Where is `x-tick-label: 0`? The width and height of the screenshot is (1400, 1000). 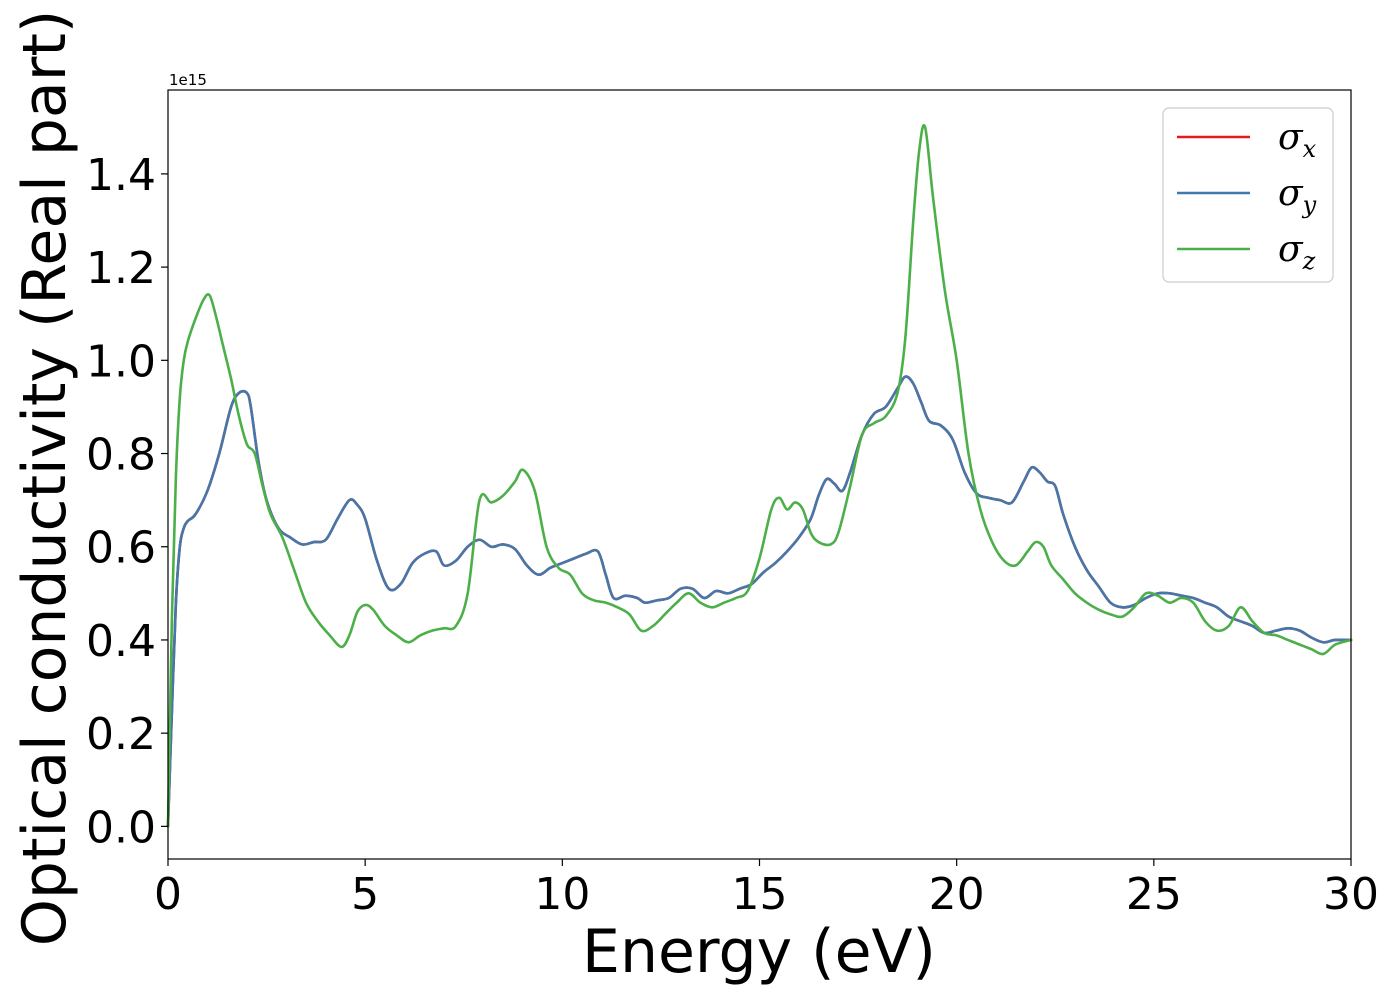 x-tick-label: 0 is located at coordinates (168, 894).